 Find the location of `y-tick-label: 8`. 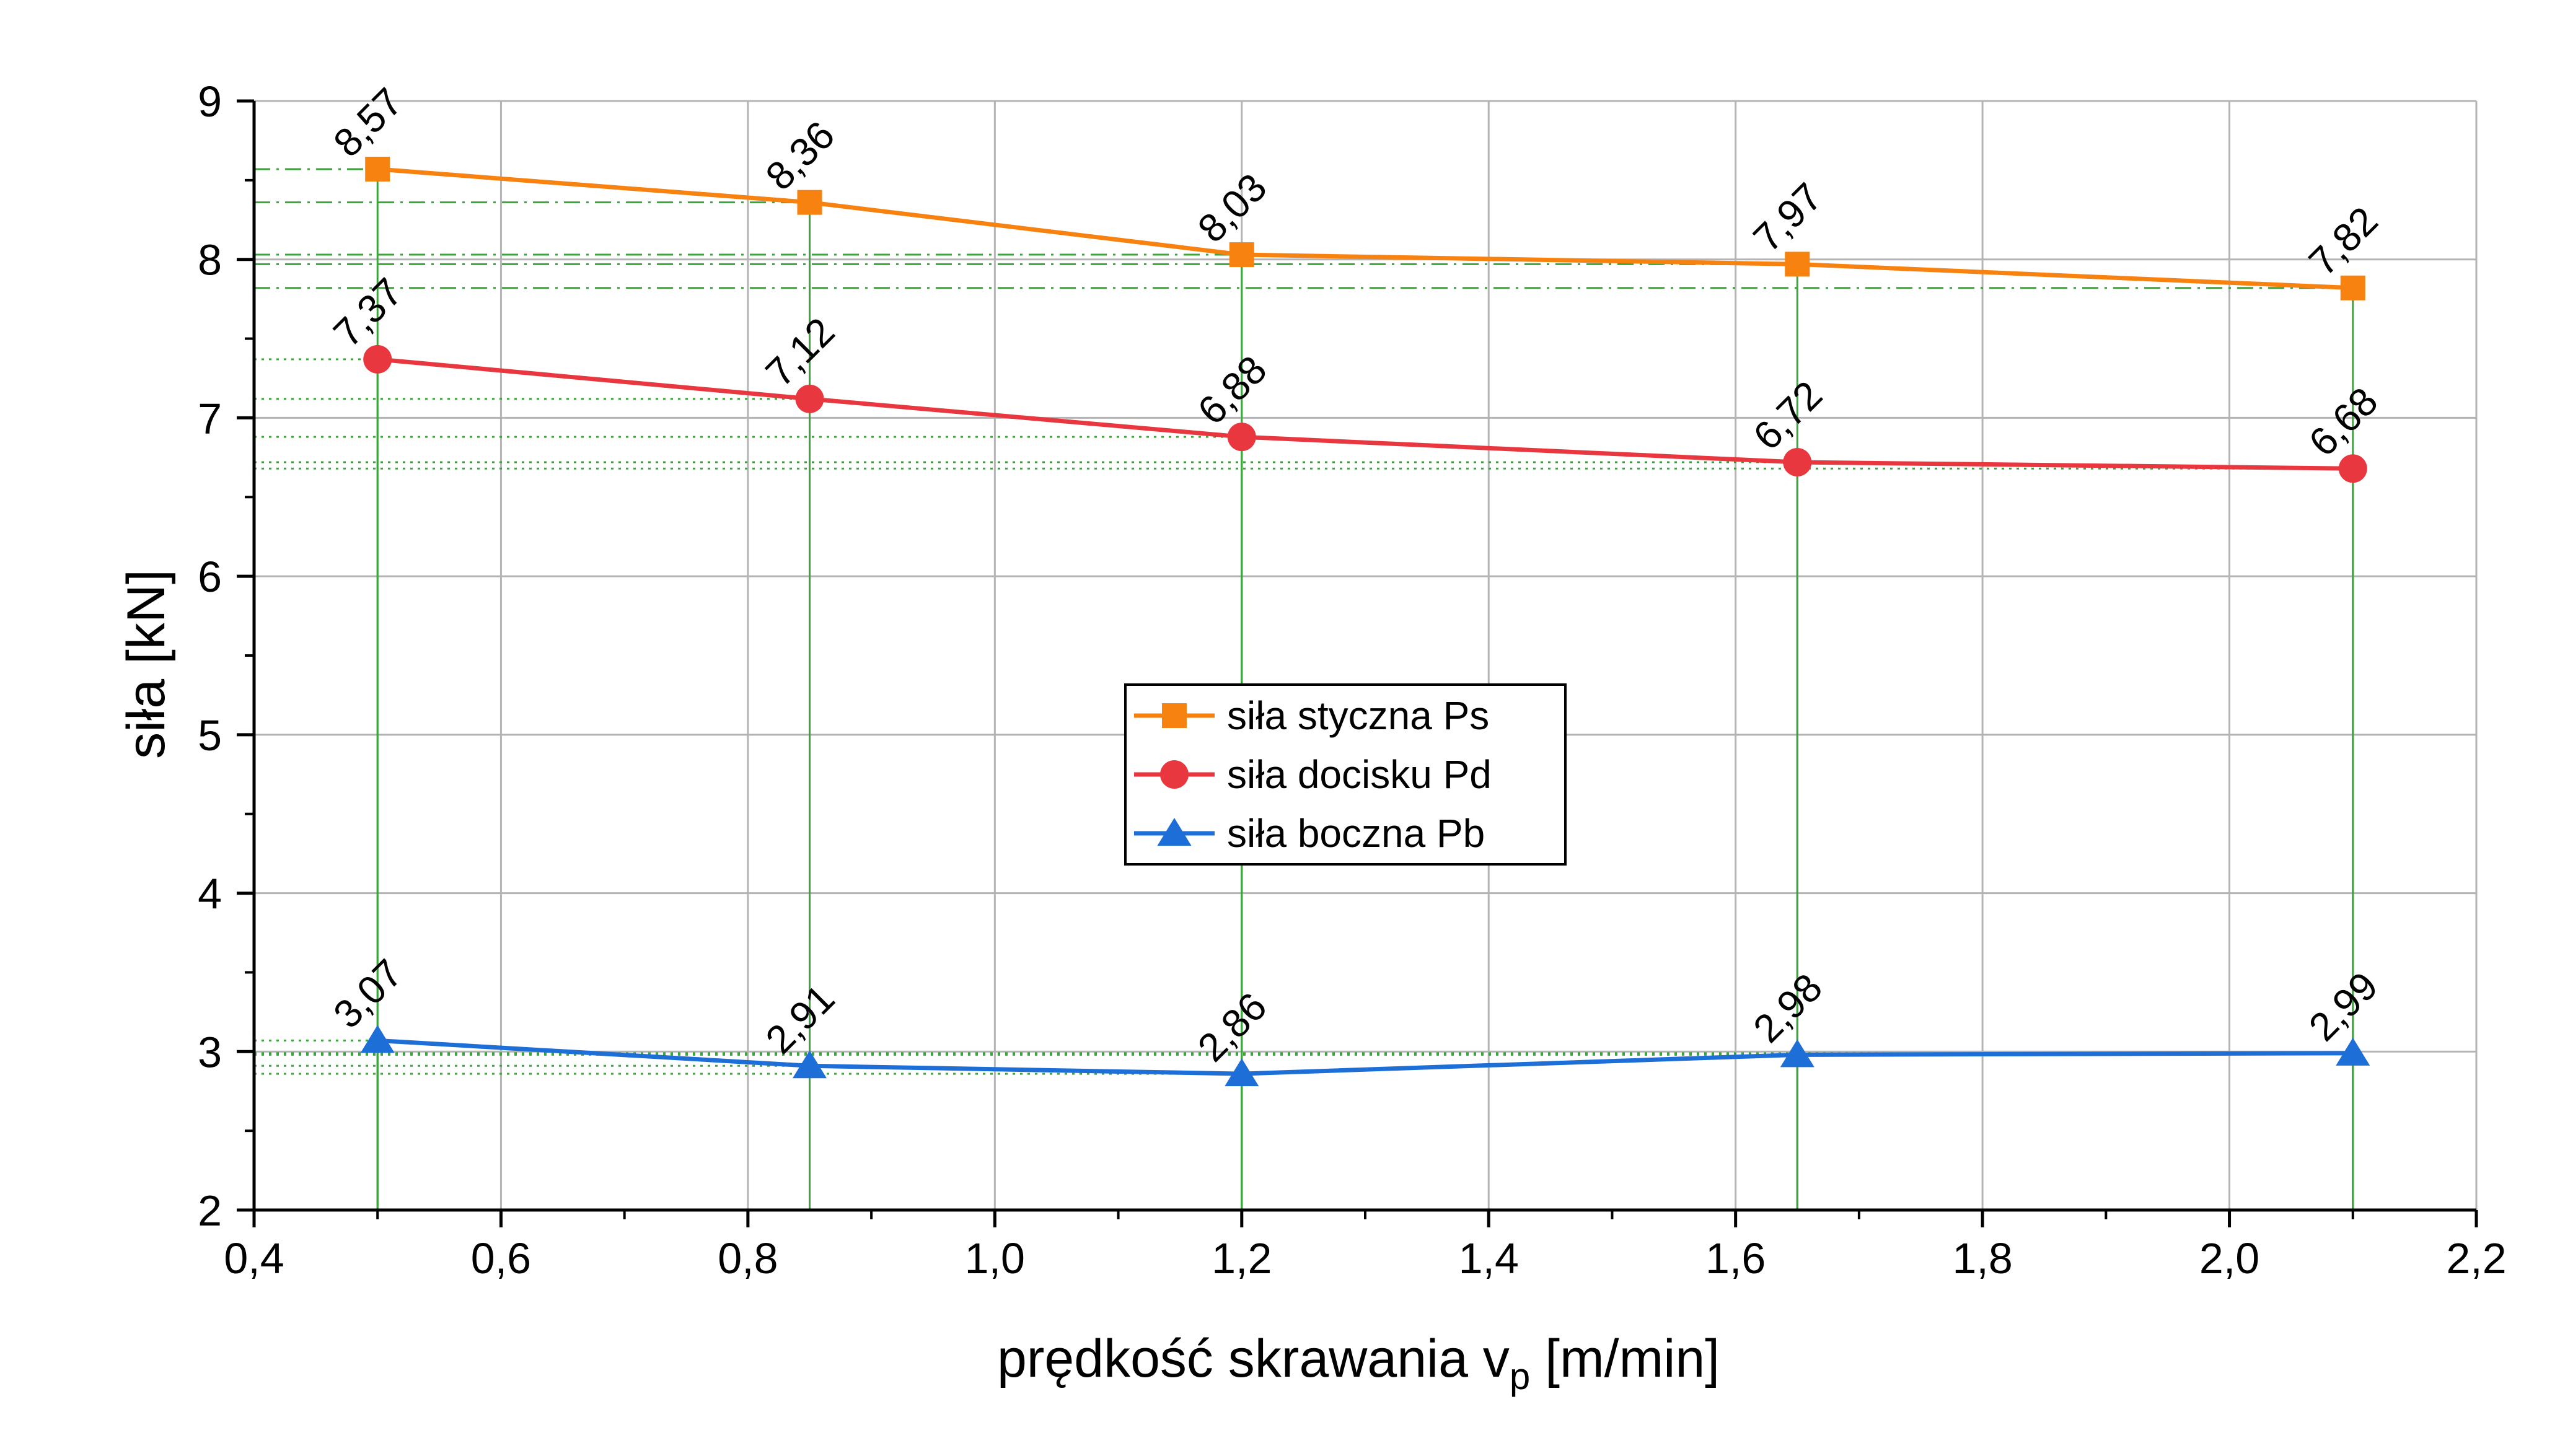

y-tick-label: 8 is located at coordinates (210, 260).